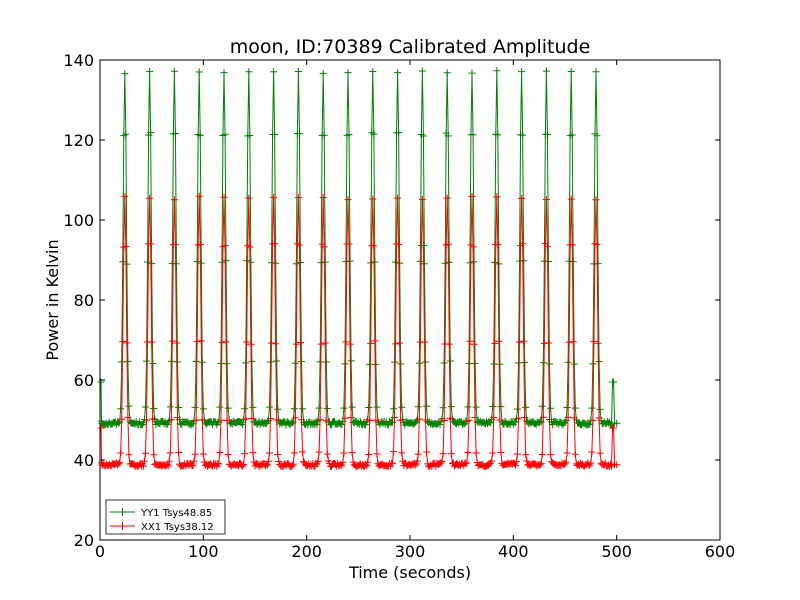 Image resolution: width=800 pixels, height=600 pixels. What do you see at coordinates (203, 551) in the screenshot?
I see `x-tick-label: 100` at bounding box center [203, 551].